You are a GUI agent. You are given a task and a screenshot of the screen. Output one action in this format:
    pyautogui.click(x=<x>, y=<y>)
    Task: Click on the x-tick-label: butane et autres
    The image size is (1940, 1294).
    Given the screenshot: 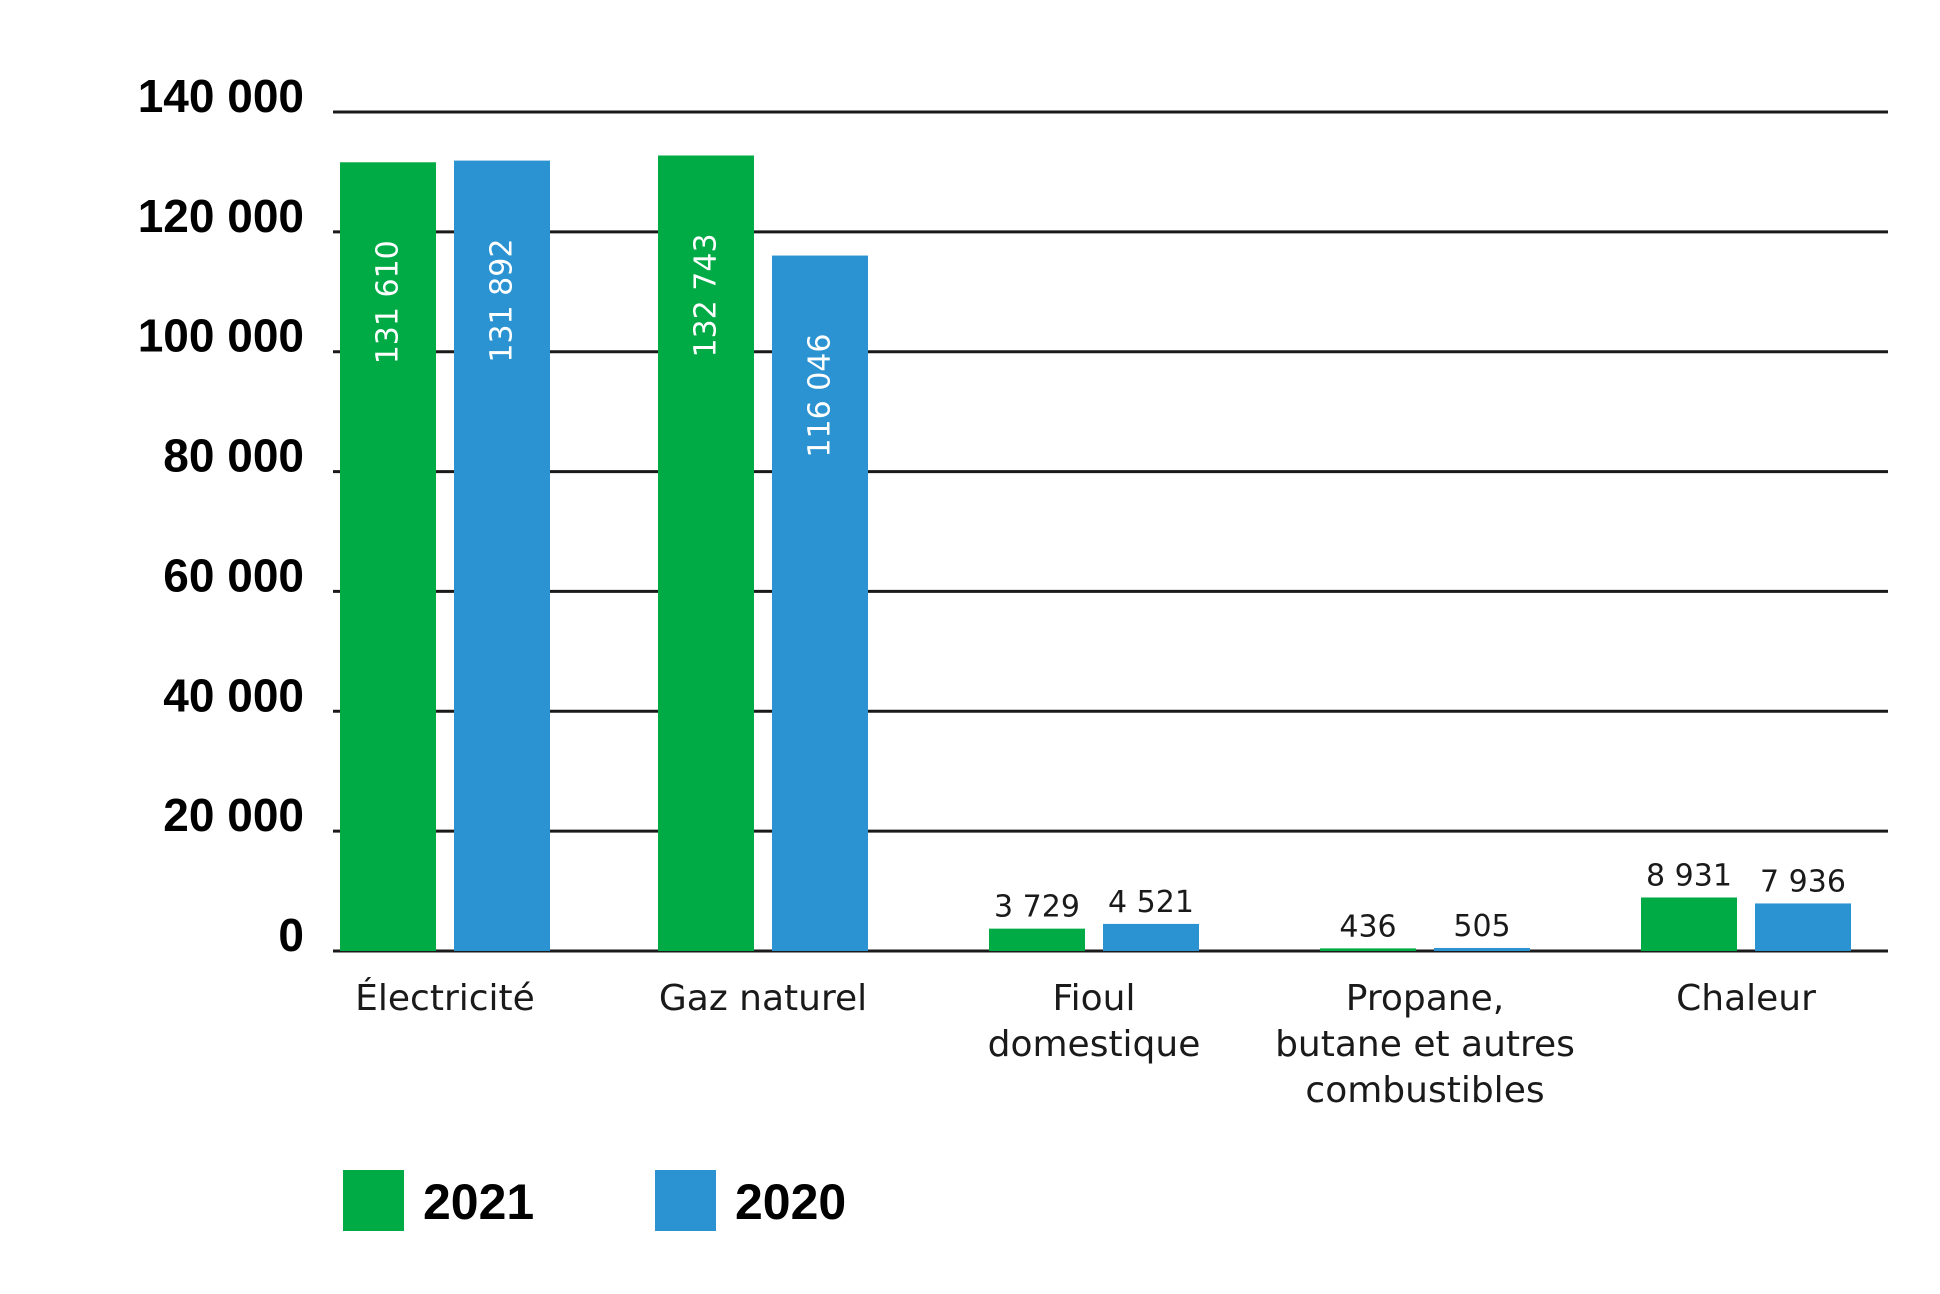 What is the action you would take?
    pyautogui.click(x=1425, y=1044)
    